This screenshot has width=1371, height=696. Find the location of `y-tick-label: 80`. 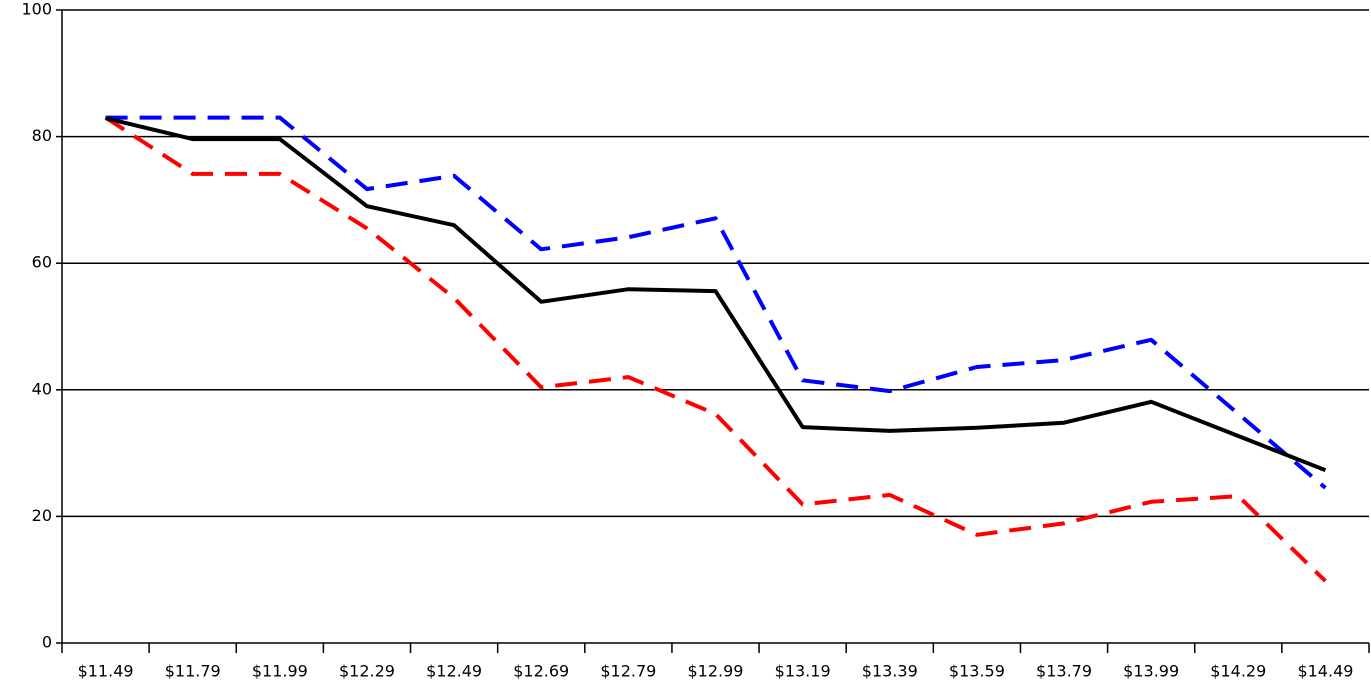

y-tick-label: 80 is located at coordinates (42, 135).